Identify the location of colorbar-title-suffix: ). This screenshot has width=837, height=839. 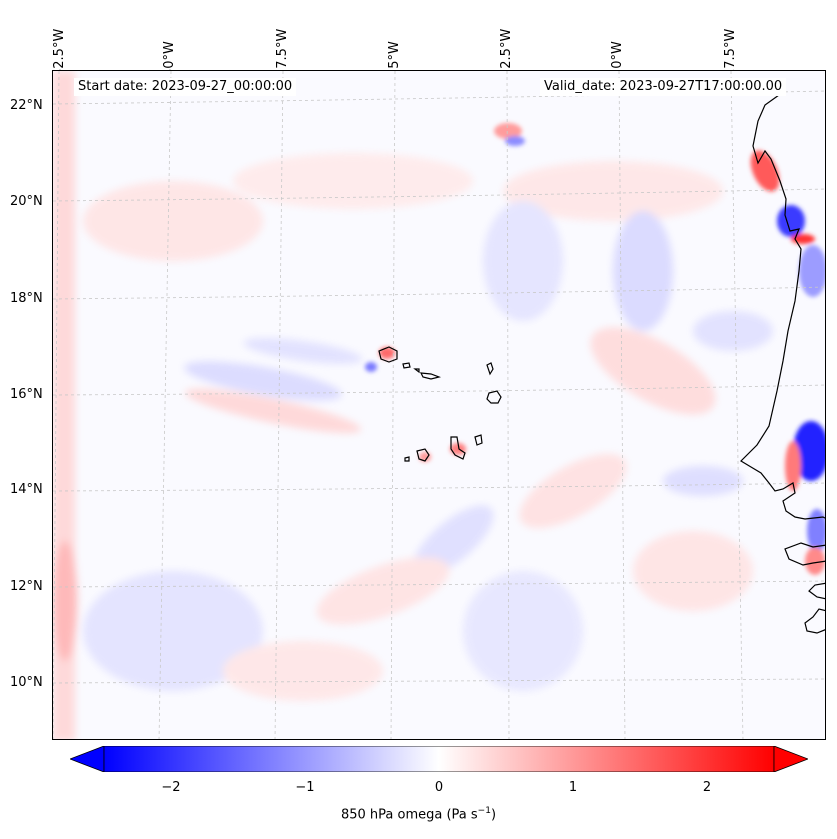
(493, 815).